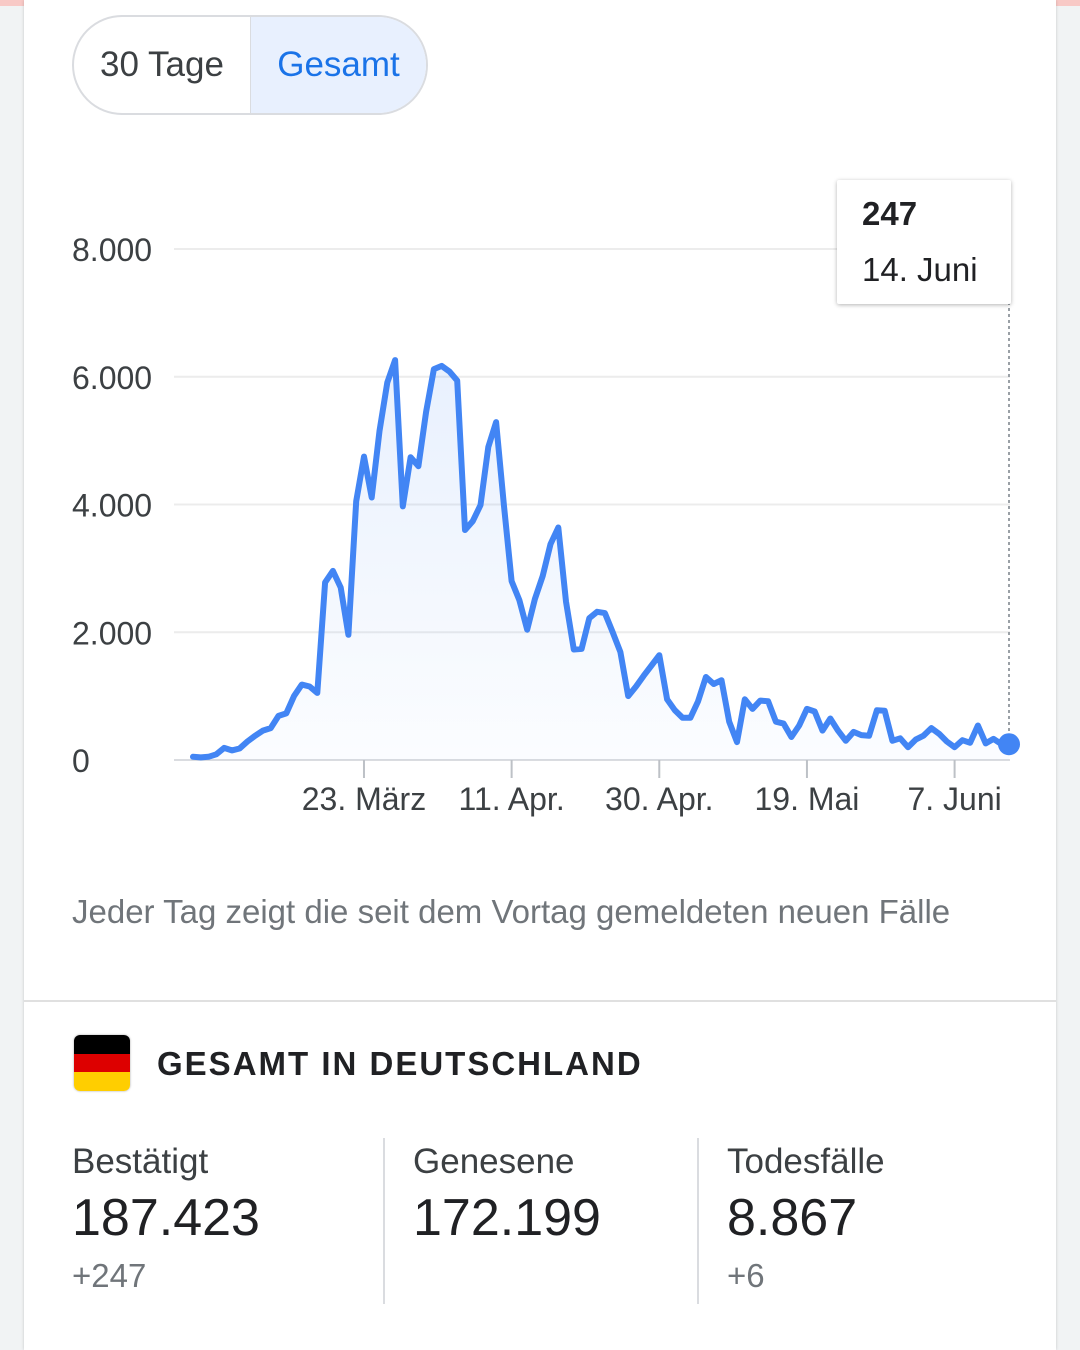 The width and height of the screenshot is (1080, 1350). Describe the element at coordinates (102, 1081) in the screenshot. I see `flag-stripe-gold` at that location.